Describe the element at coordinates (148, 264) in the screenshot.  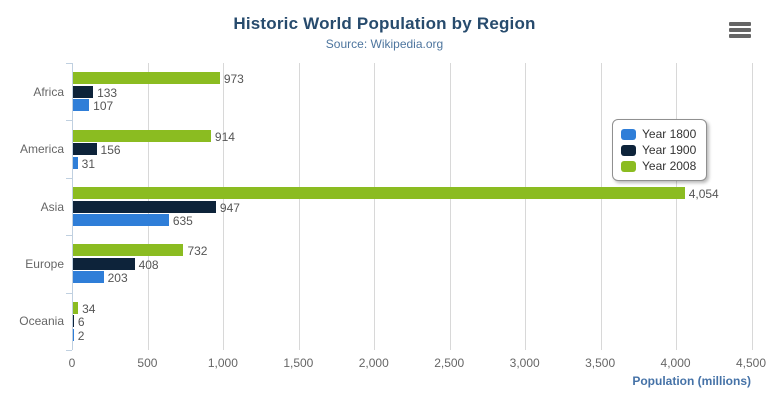
I see `bar-value-label: 408` at that location.